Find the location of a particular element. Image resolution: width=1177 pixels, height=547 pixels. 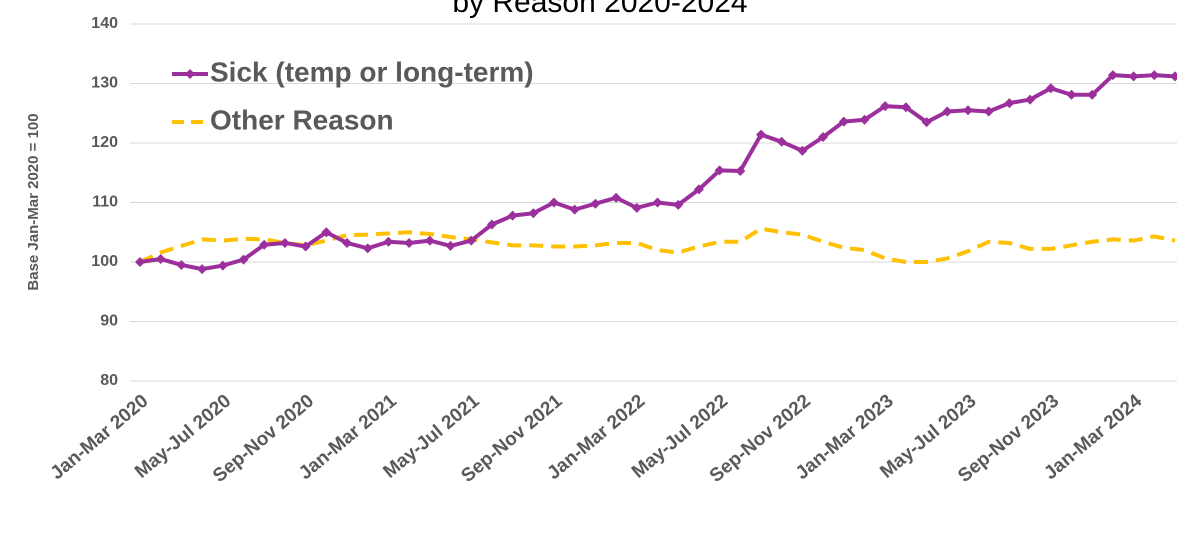

y-axis-label: Base Jan-Mar 2020 = 100 is located at coordinates (33, 201).